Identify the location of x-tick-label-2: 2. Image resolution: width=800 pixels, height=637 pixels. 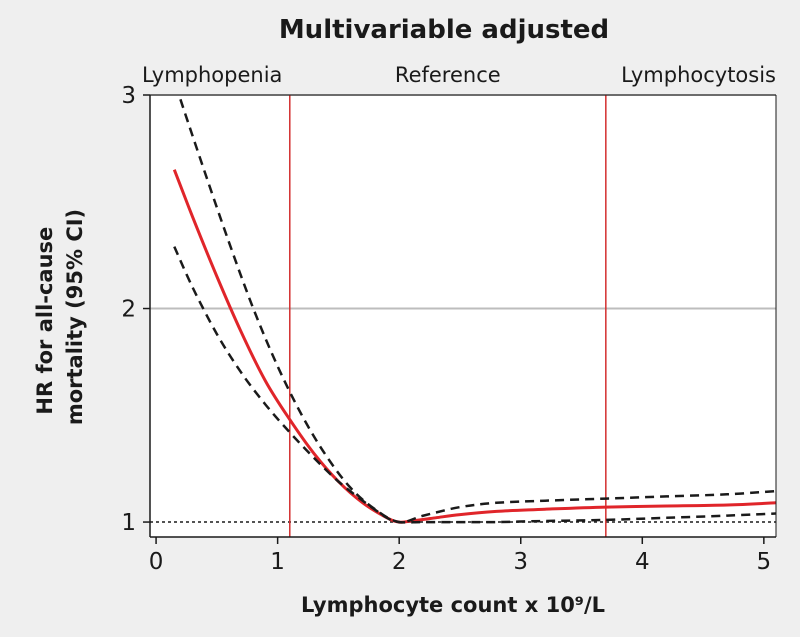
(399, 562).